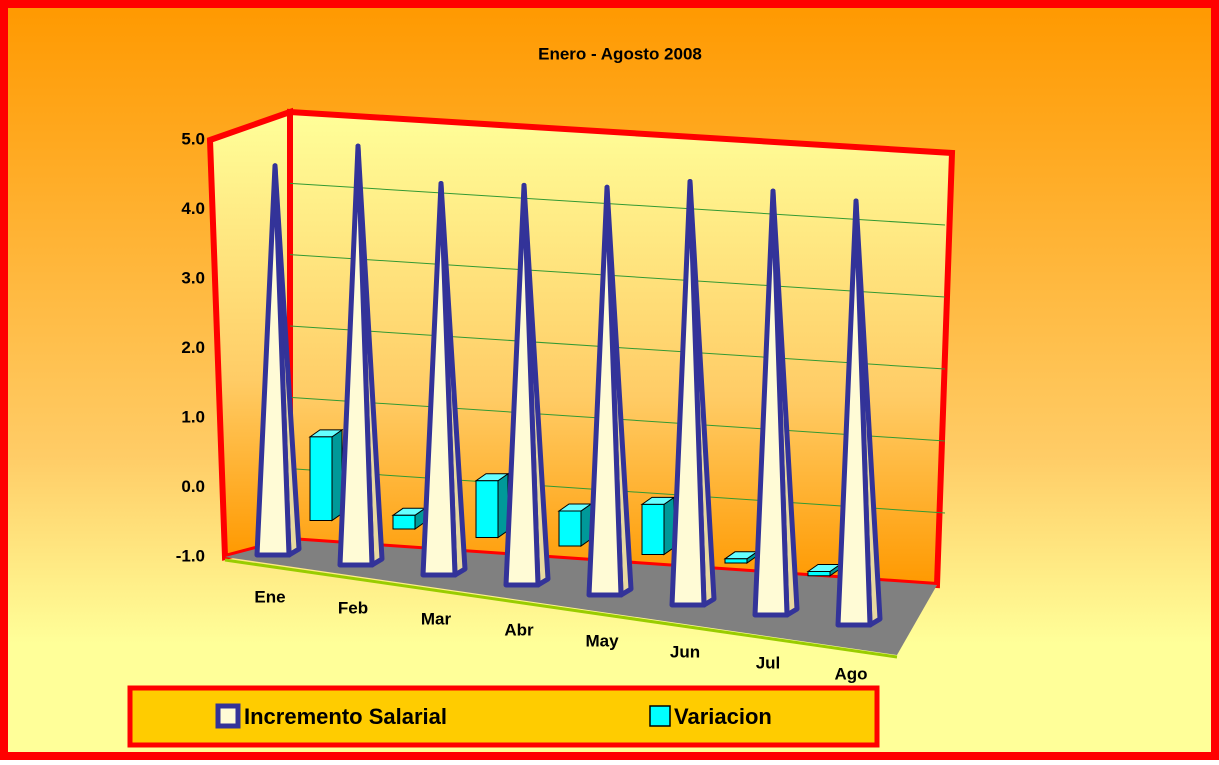 This screenshot has height=765, width=1219. What do you see at coordinates (723, 716) in the screenshot?
I see `legend-label: Variacion` at bounding box center [723, 716].